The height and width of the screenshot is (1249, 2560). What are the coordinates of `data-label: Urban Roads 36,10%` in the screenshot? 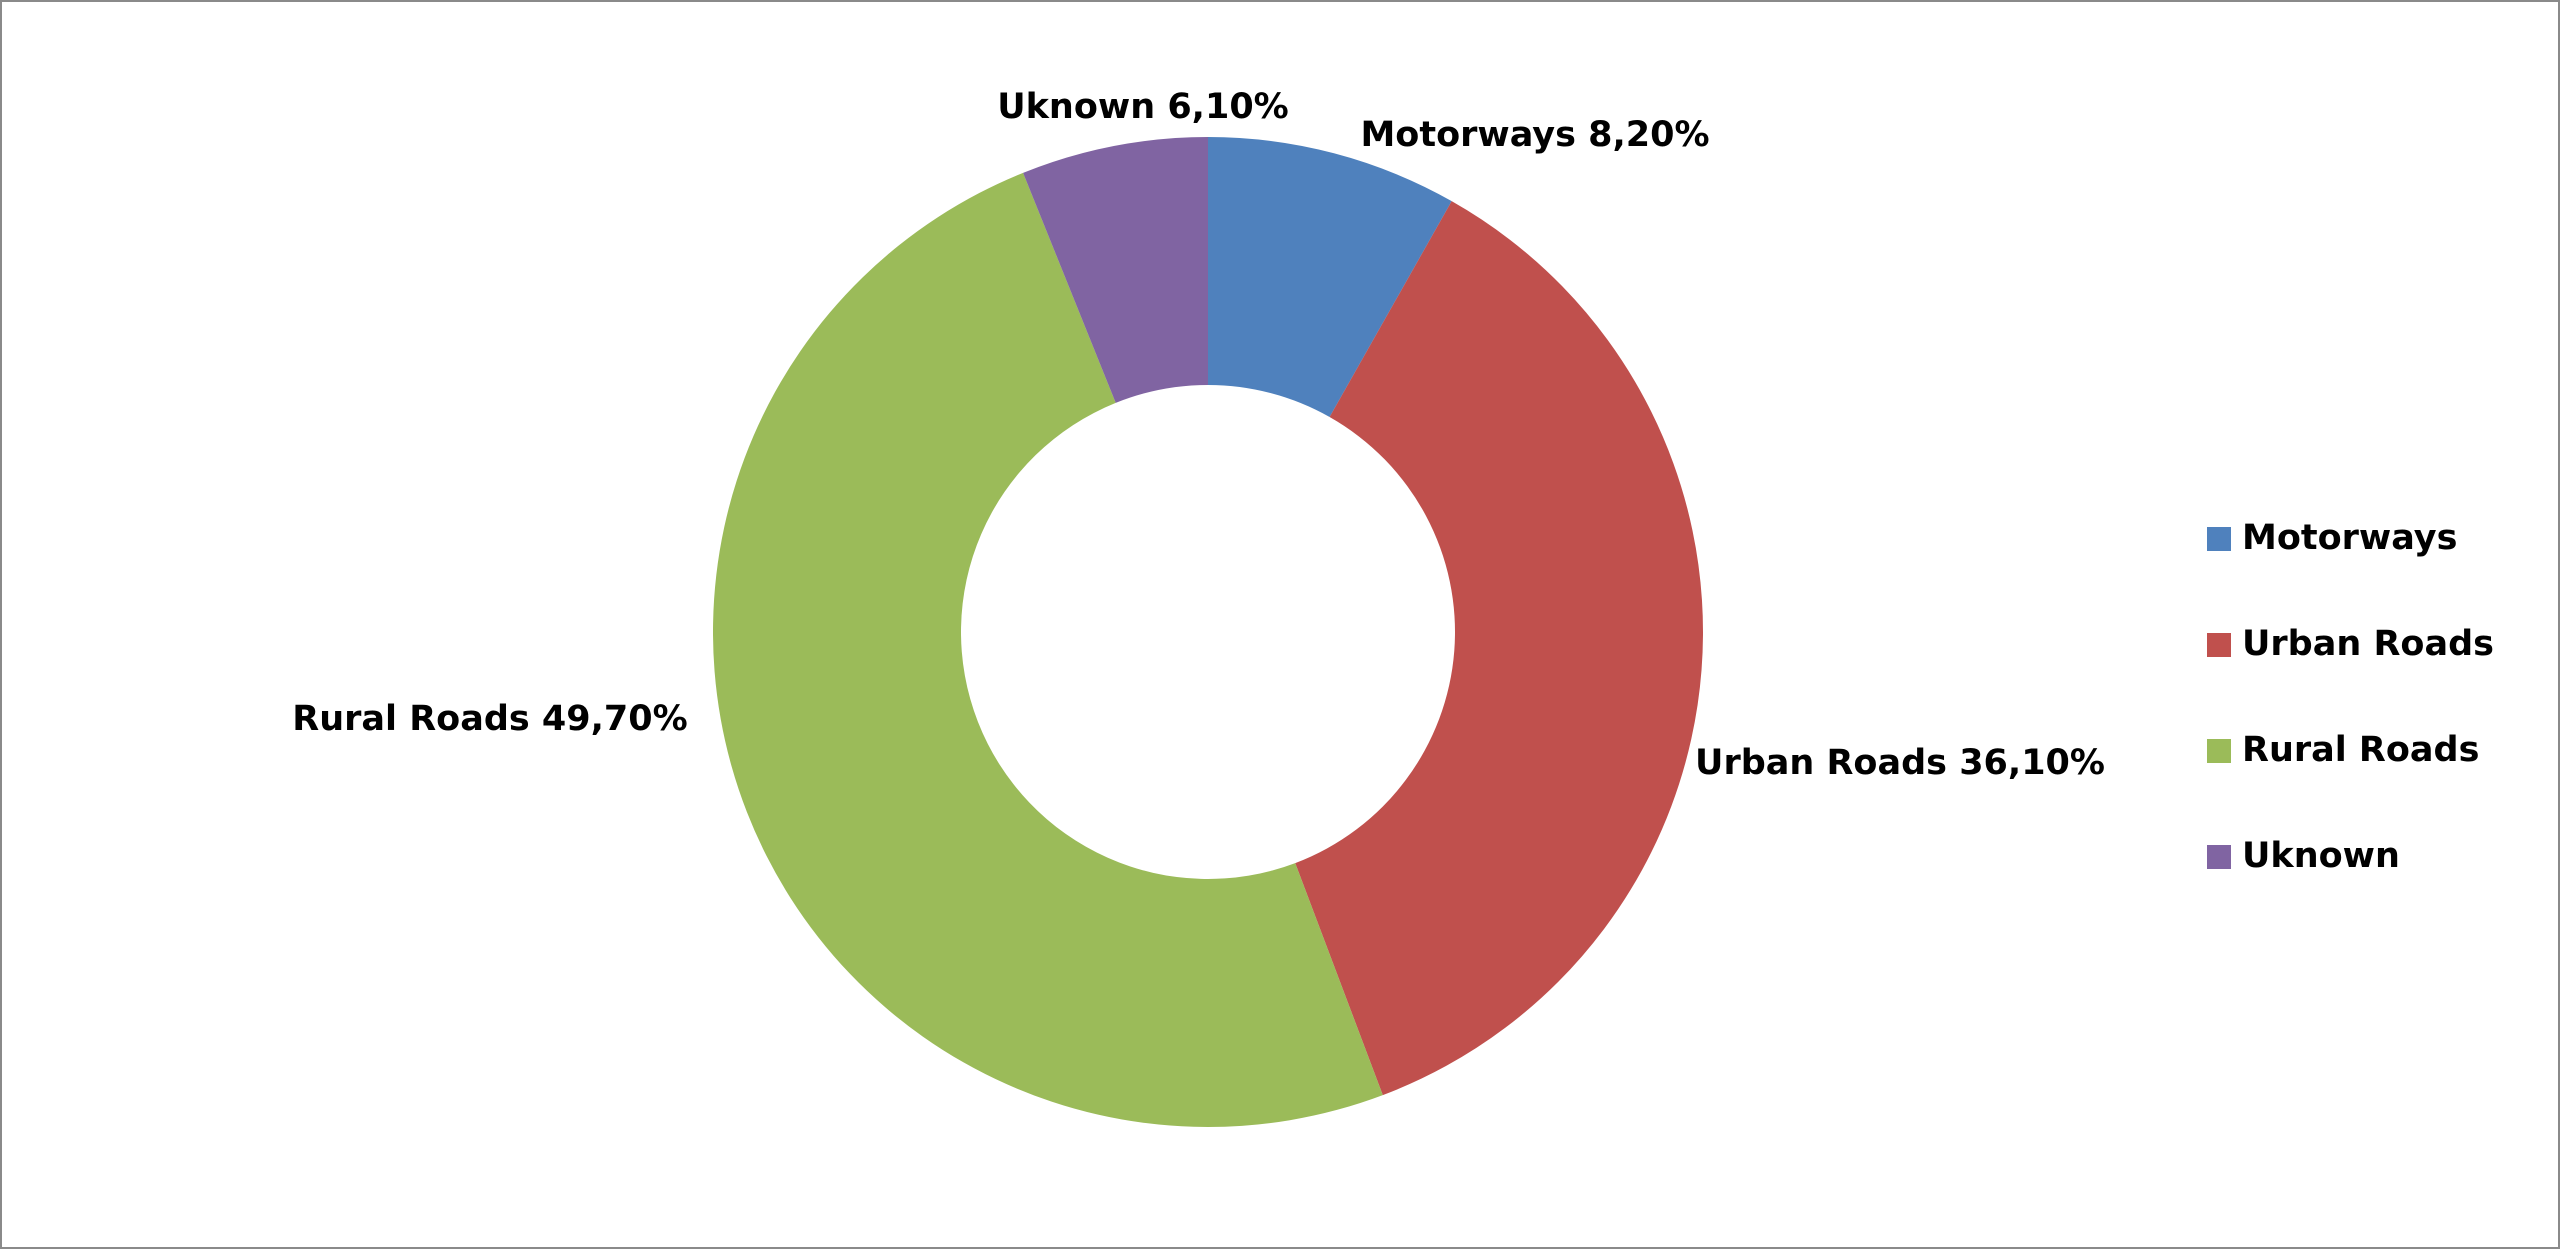 It's located at (1900, 763).